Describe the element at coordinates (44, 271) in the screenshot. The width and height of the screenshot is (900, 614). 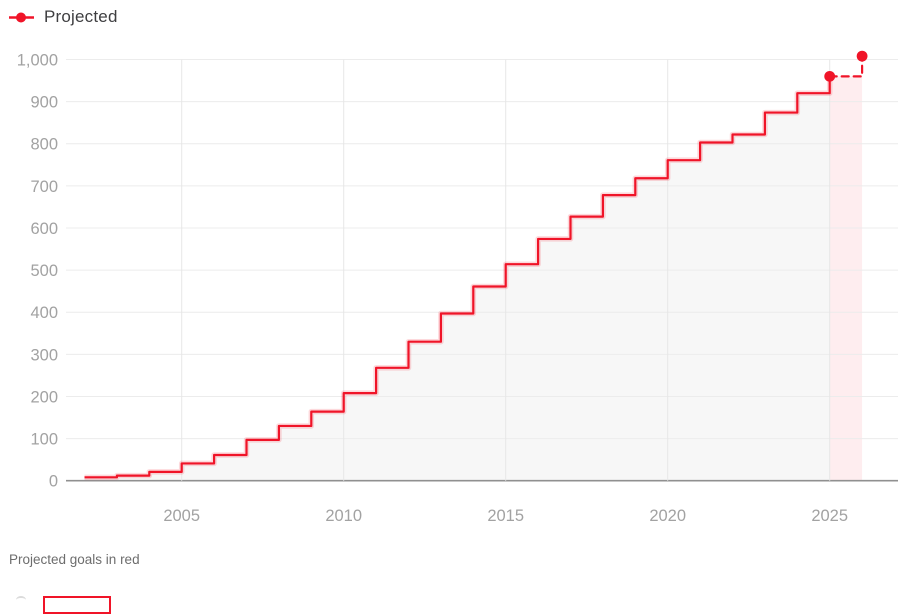
I see `y-tick-label: 500` at that location.